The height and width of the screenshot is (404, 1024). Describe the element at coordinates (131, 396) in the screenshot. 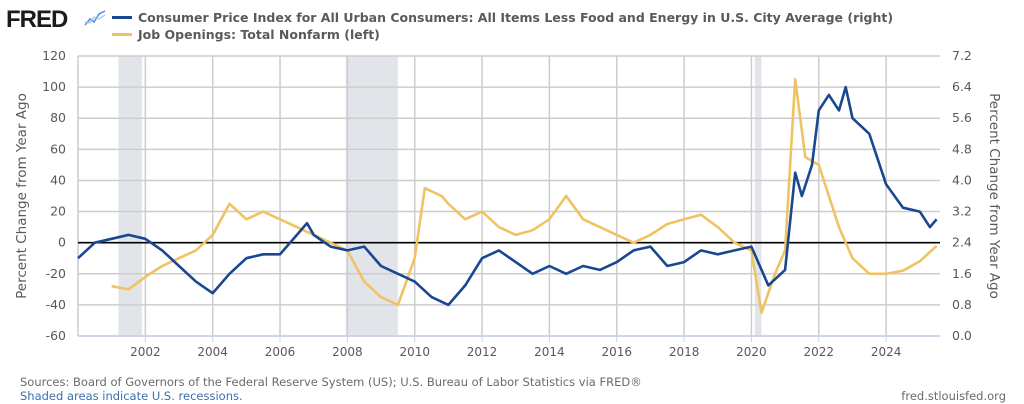

I see `recession-note-link: Shaded areas indicate U.S. recessions.` at that location.